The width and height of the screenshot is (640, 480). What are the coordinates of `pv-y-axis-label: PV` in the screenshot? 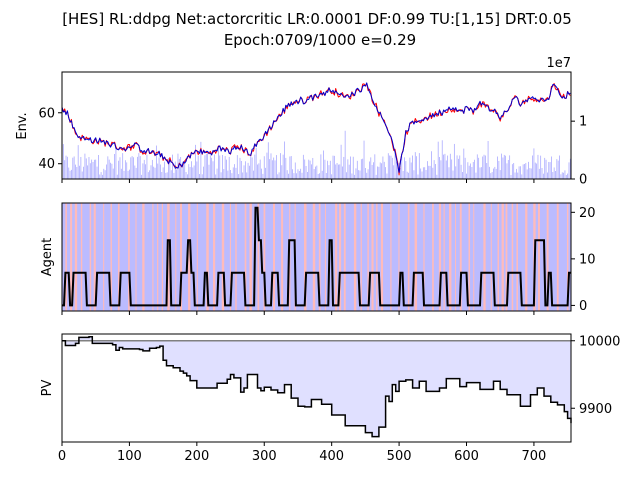 It's located at (47, 388).